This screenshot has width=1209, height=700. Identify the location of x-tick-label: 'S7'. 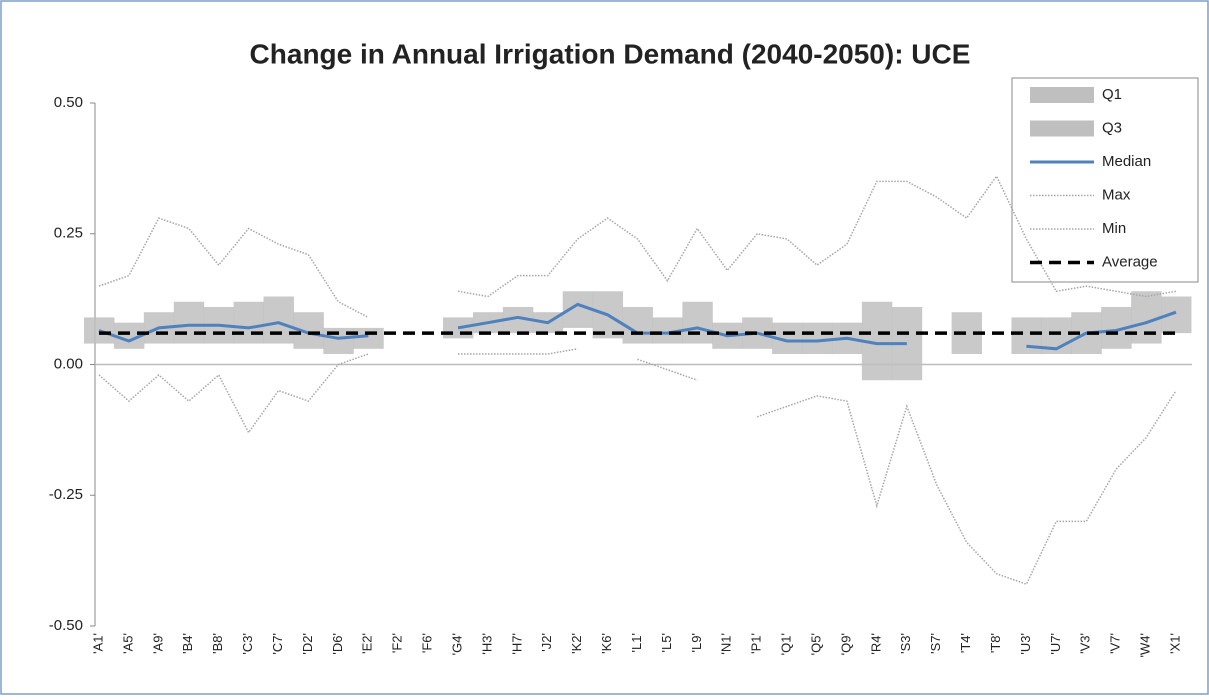
(935, 643).